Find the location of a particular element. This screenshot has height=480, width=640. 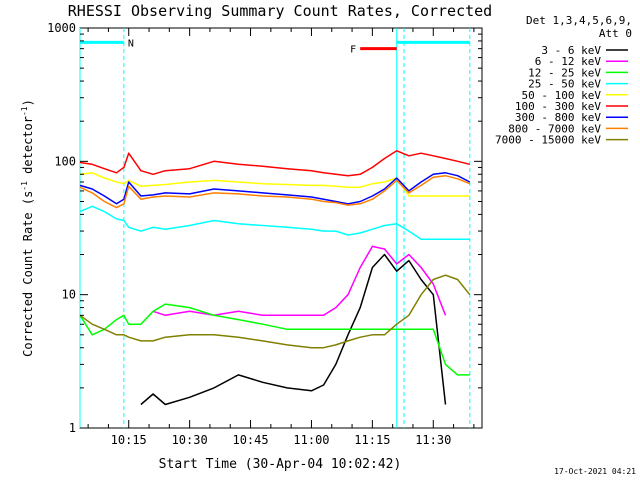

flag-bar-label-2: F is located at coordinates (353, 50).